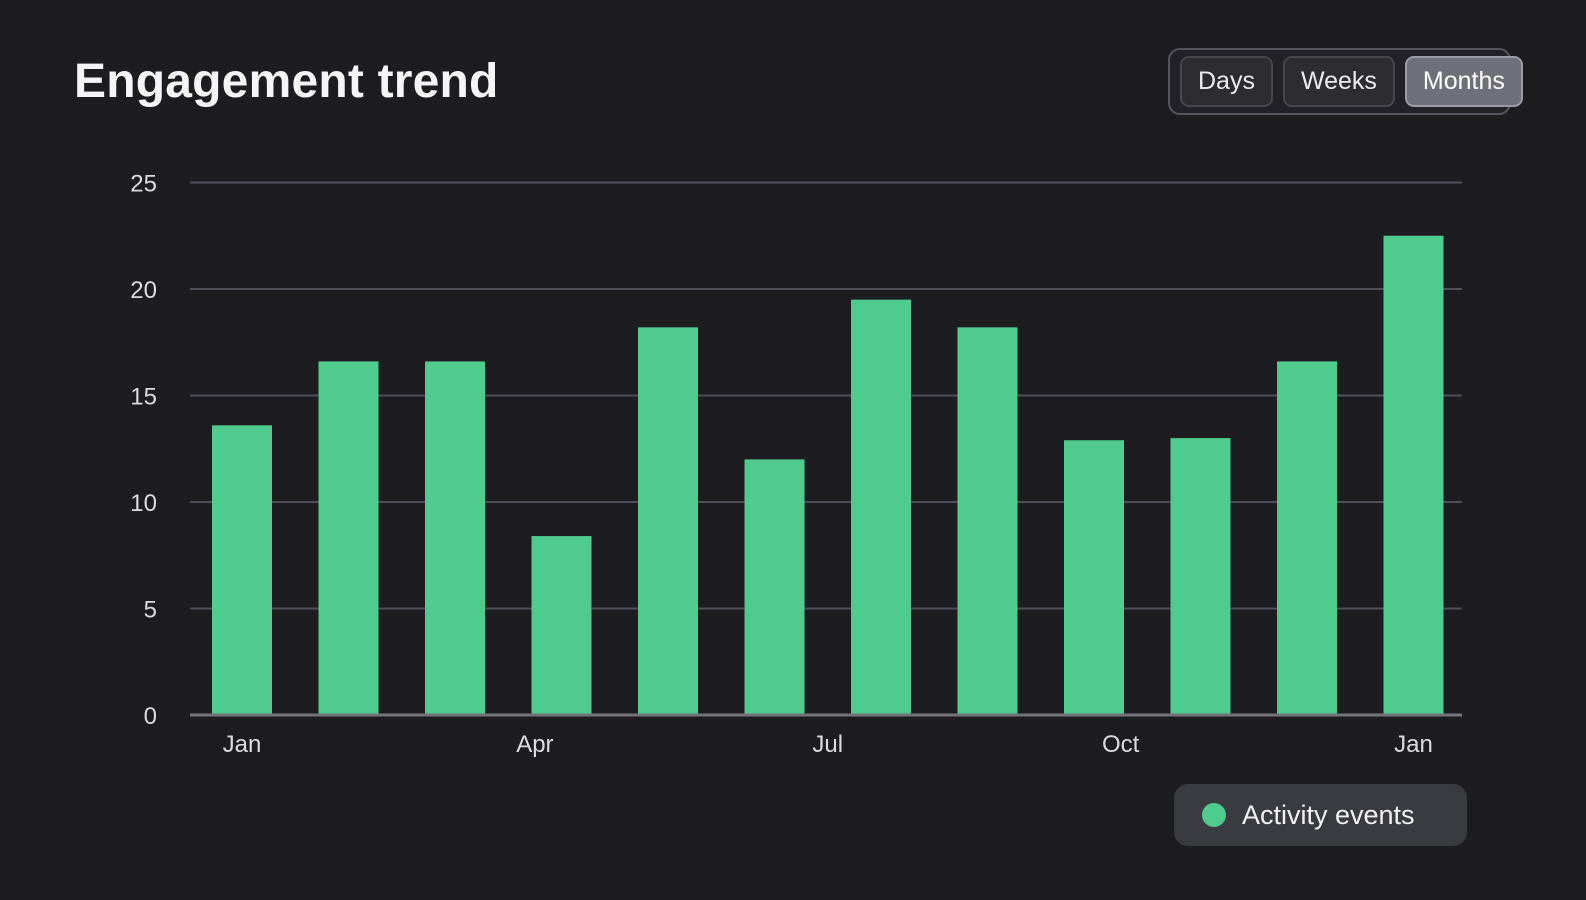 Image resolution: width=1586 pixels, height=900 pixels. I want to click on range-days-button: Days, so click(1226, 81).